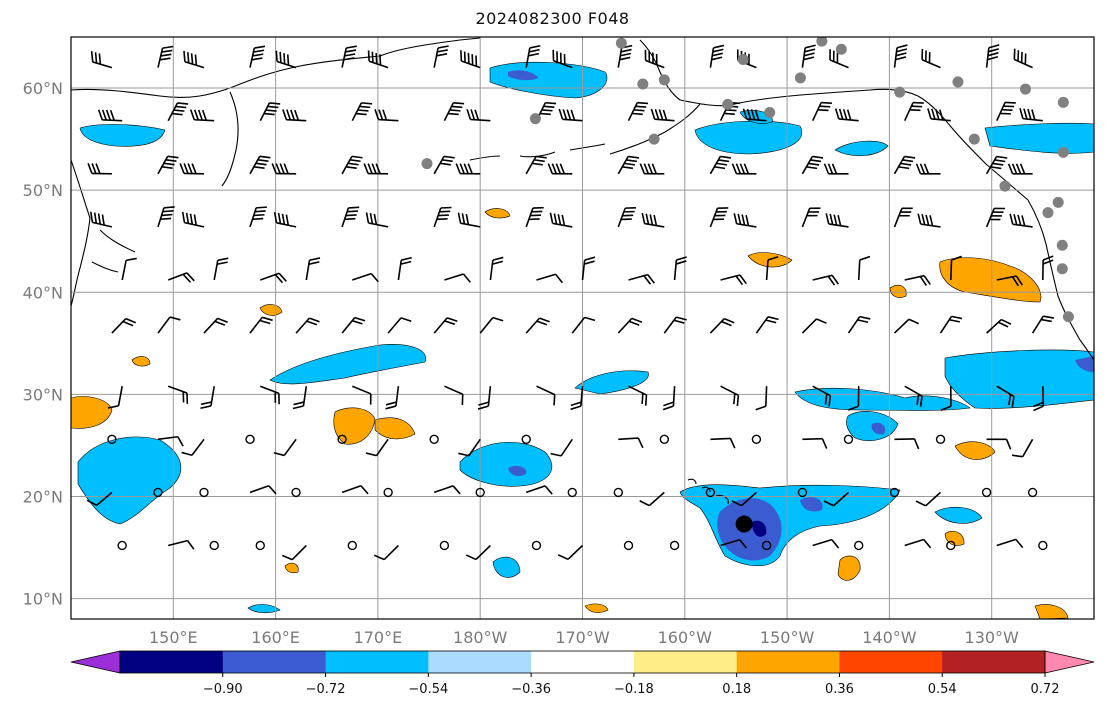  I want to click on field-blue-midlat-west, so click(348, 364).